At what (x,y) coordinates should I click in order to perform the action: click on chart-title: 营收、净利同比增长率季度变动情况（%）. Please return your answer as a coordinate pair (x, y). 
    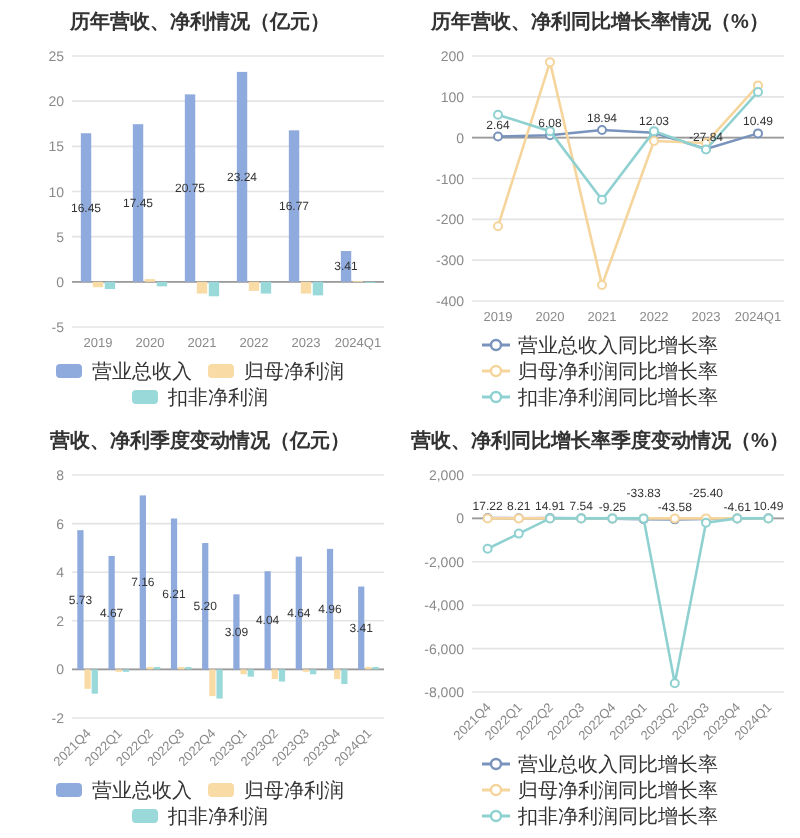
    Looking at the image, I should click on (599, 441).